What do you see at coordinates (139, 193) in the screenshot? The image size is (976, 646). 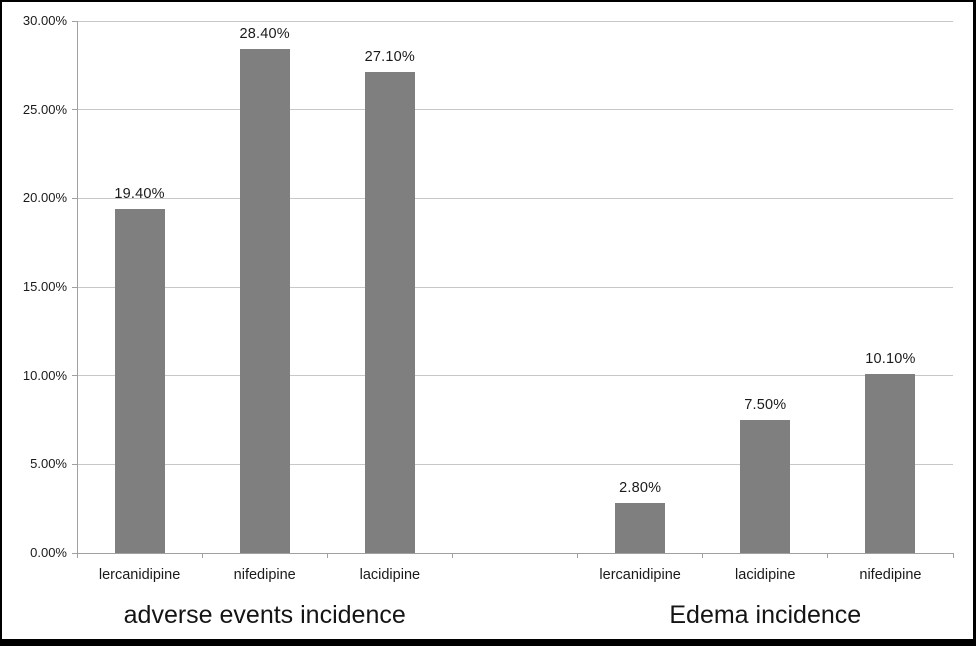 I see `bar-value-label: 19.40%` at bounding box center [139, 193].